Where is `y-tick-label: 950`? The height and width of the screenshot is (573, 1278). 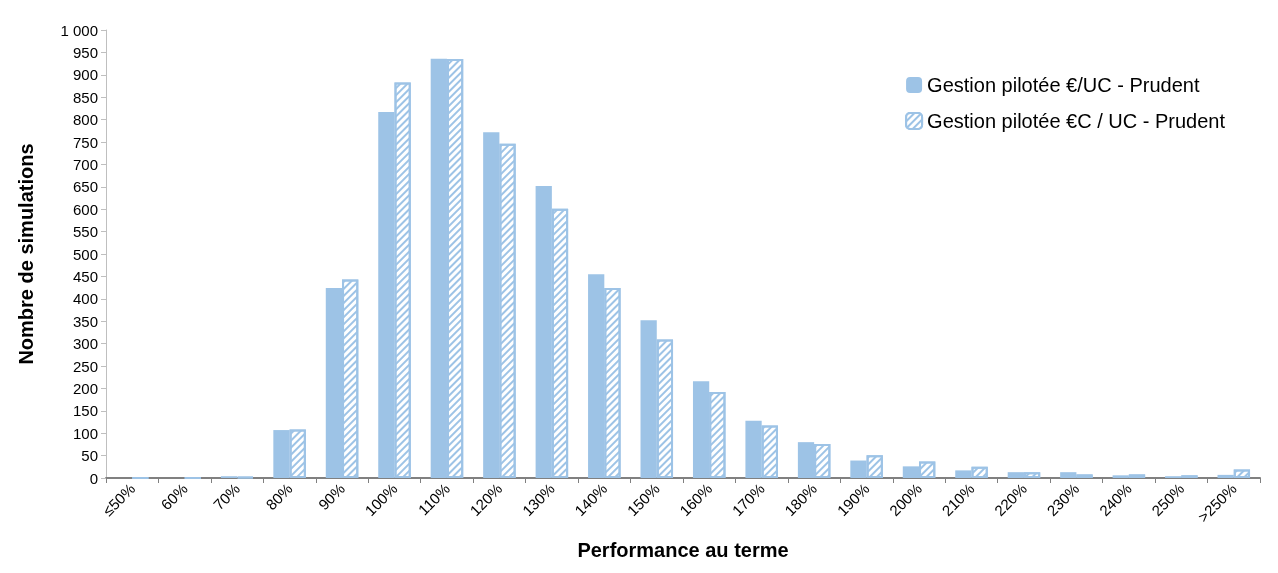
y-tick-label: 950 is located at coordinates (85, 52).